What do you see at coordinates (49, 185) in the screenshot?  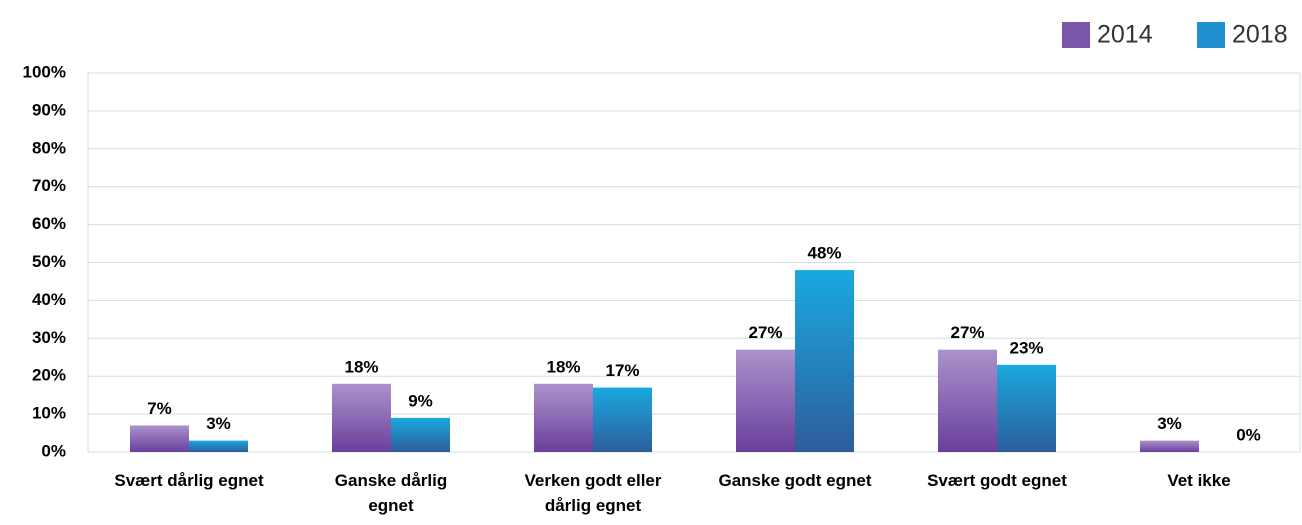 I see `y-tick-label: 70%` at bounding box center [49, 185].